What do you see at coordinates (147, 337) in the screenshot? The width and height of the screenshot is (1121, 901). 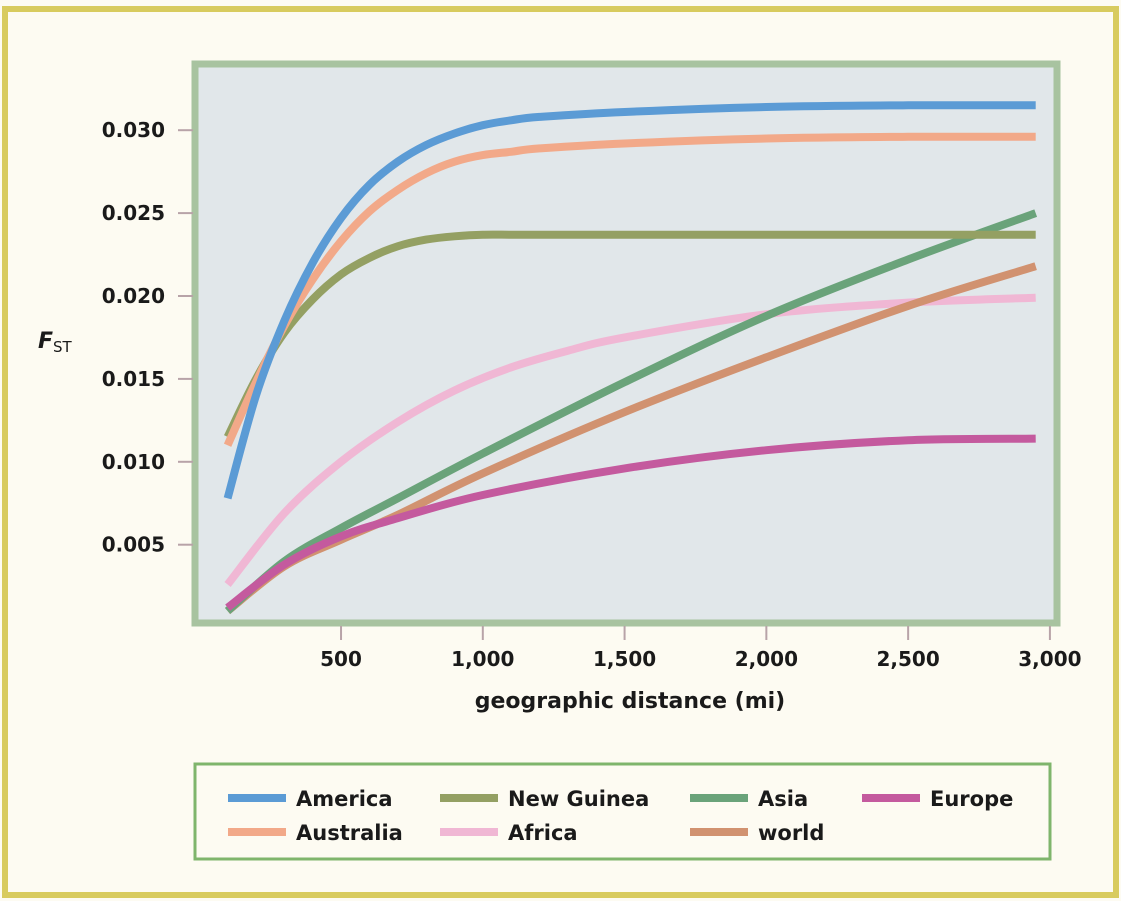 I see `y-axis: 0.005 0.010 0.015 0.020 0.025 0.030` at bounding box center [147, 337].